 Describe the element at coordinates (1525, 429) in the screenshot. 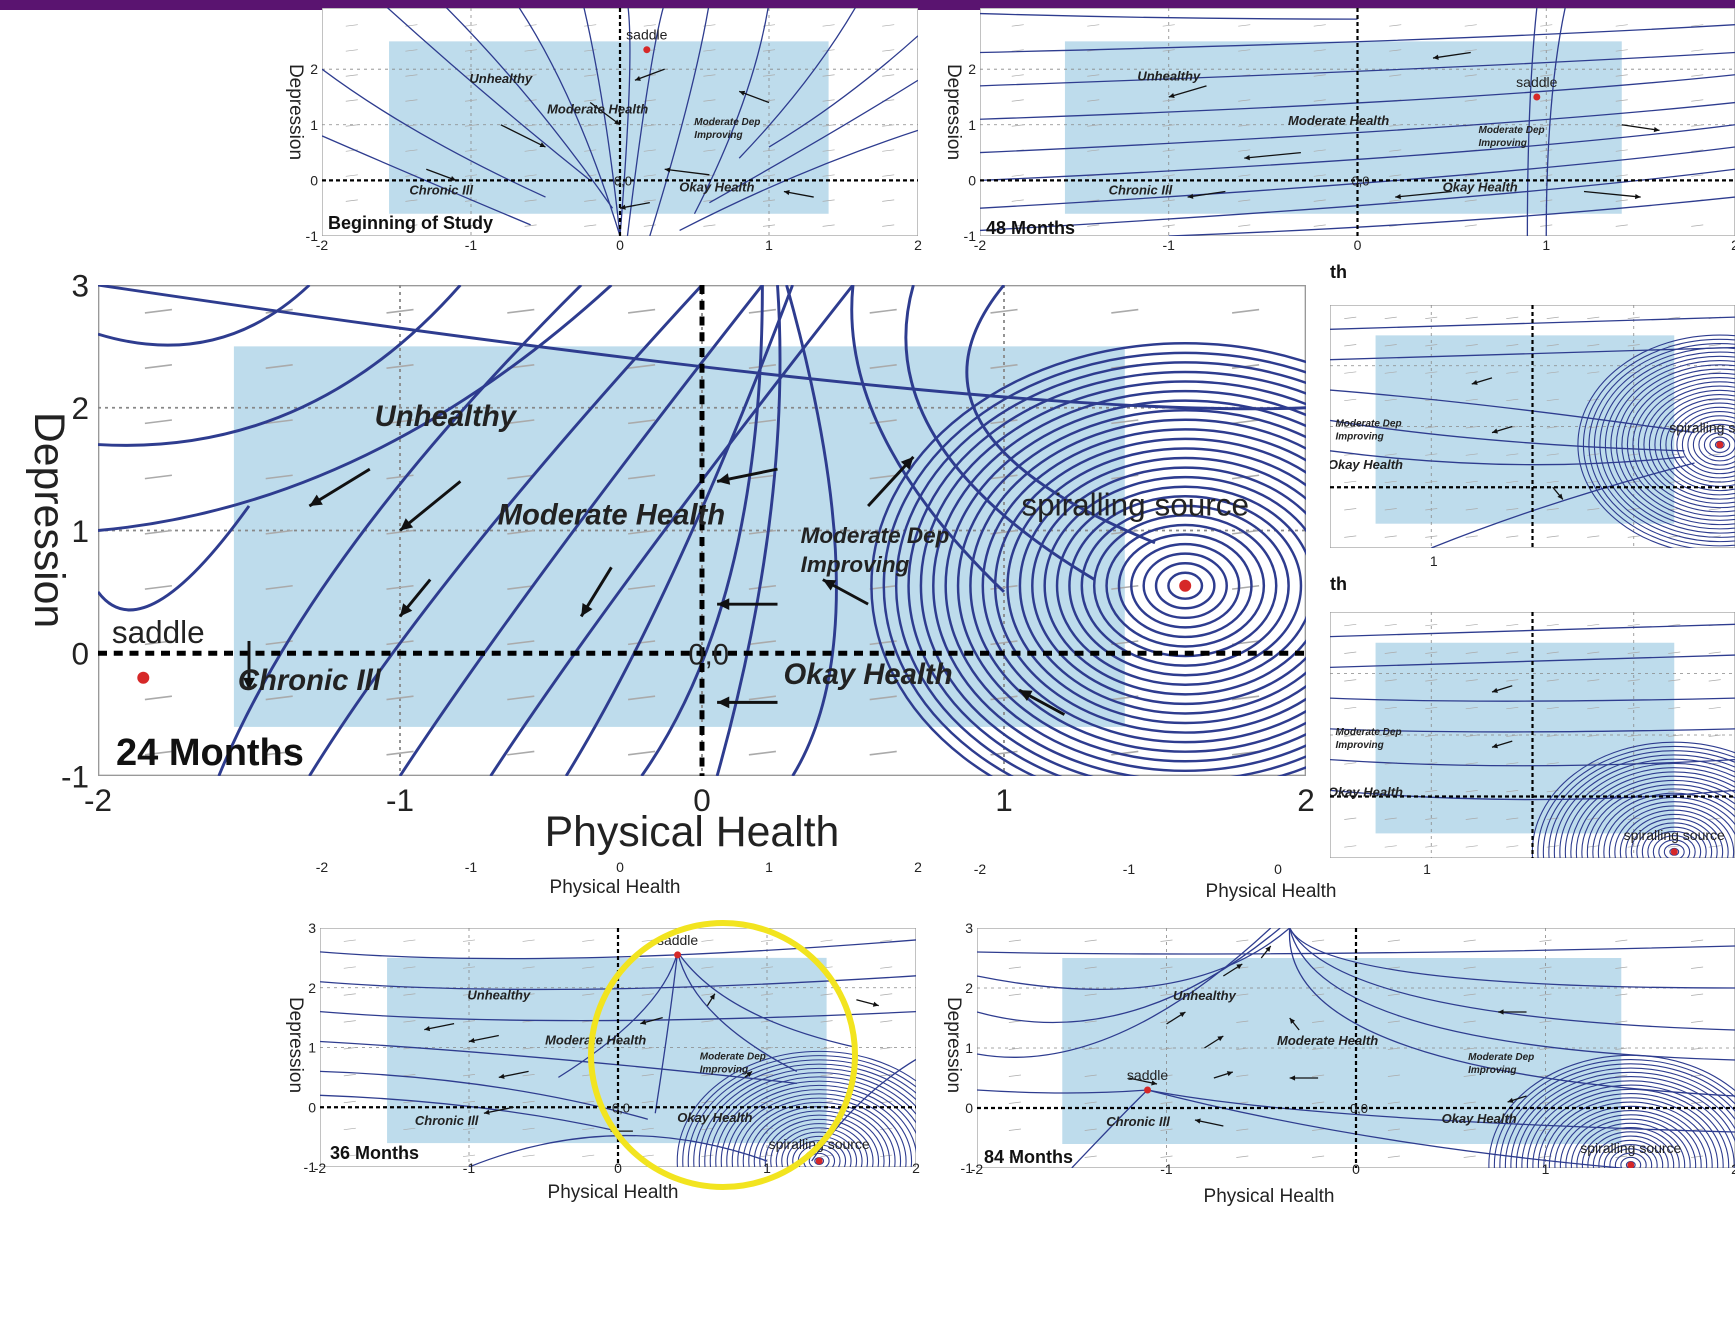

I see `region-shade` at that location.